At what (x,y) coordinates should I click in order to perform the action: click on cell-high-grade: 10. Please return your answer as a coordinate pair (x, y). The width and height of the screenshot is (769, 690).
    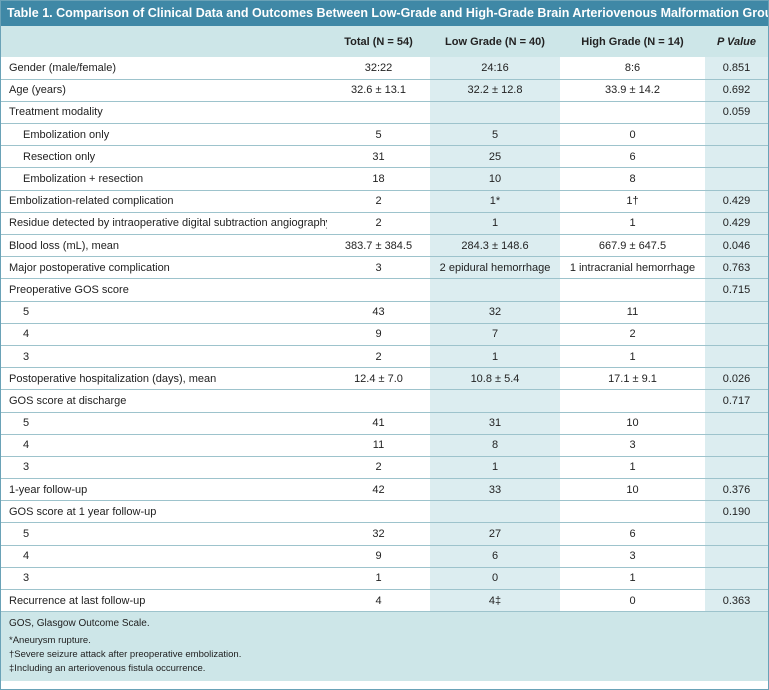
    Looking at the image, I should click on (632, 423).